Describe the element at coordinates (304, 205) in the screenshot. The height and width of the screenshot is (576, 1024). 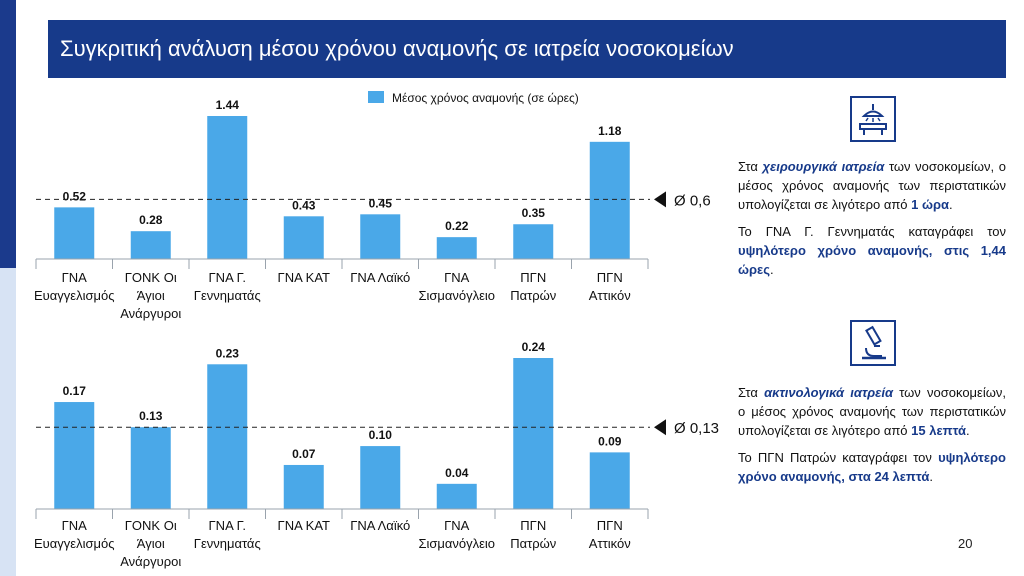
I see `data-label: 0.43` at that location.